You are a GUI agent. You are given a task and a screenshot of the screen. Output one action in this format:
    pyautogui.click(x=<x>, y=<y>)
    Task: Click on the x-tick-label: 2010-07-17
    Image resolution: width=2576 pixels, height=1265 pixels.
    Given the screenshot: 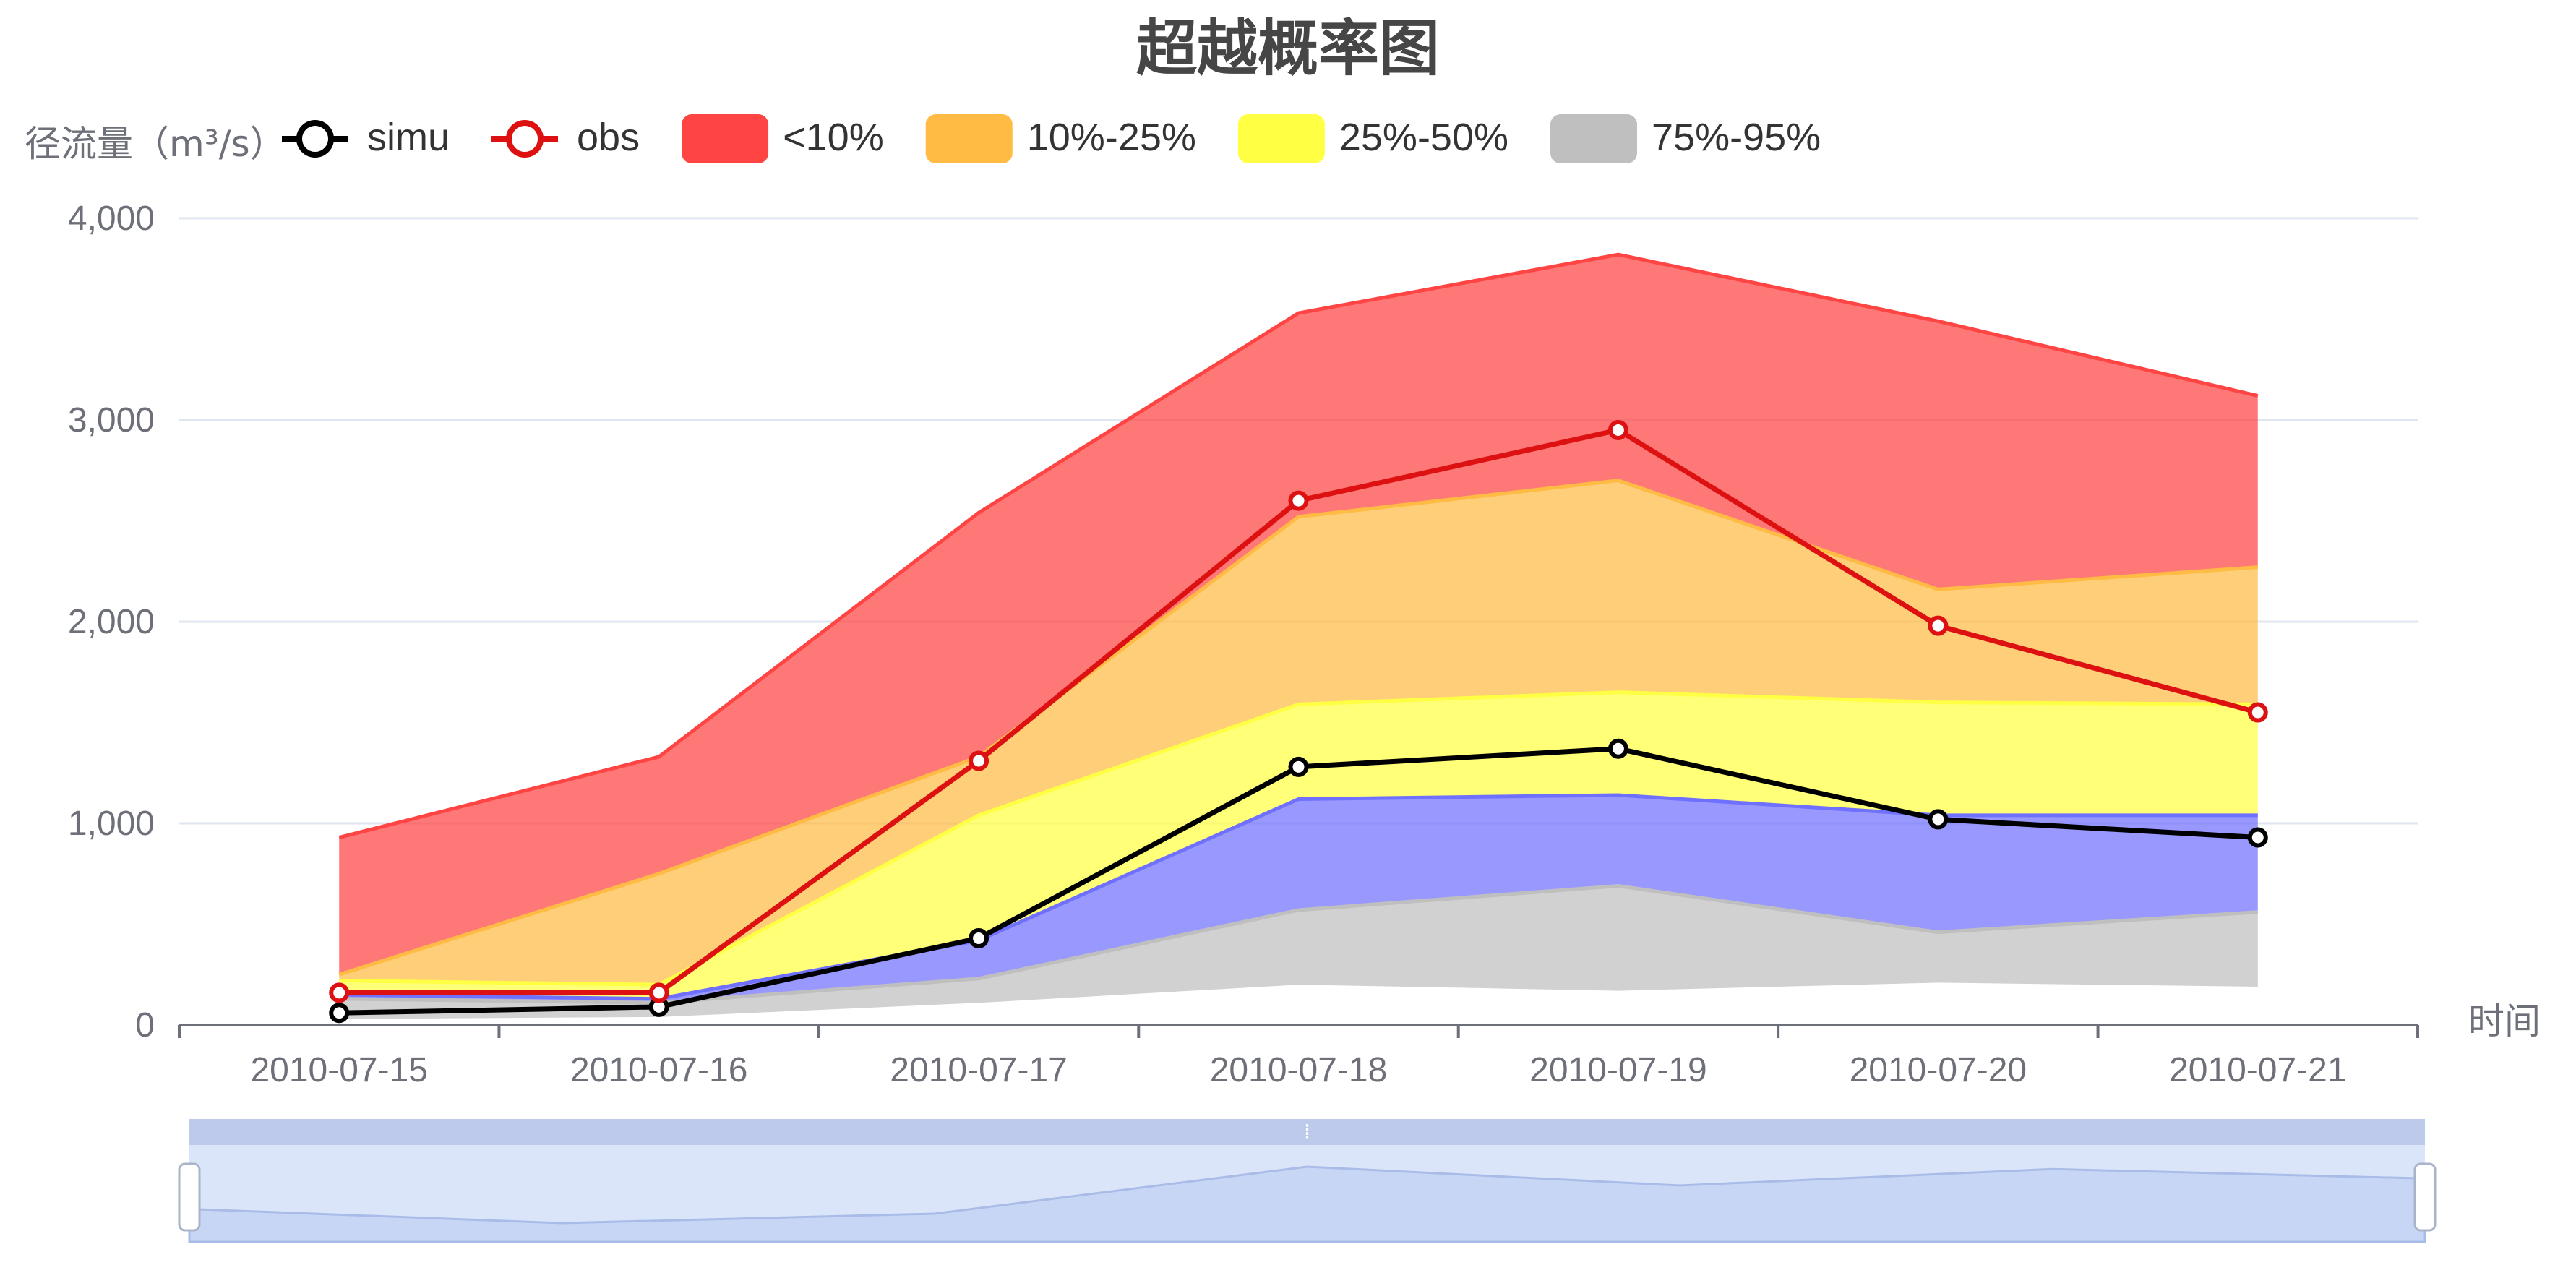 What is the action you would take?
    pyautogui.click(x=979, y=1070)
    